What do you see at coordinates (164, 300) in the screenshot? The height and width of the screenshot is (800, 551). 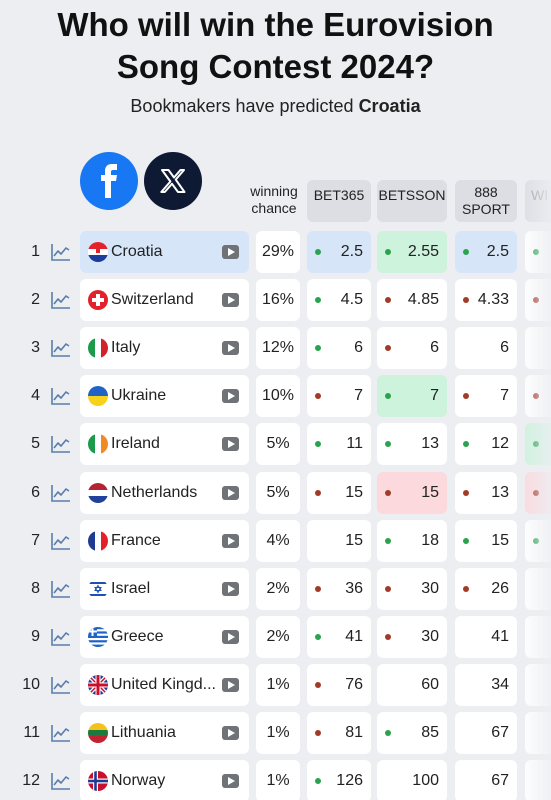 I see `country-cell: Switzerland` at bounding box center [164, 300].